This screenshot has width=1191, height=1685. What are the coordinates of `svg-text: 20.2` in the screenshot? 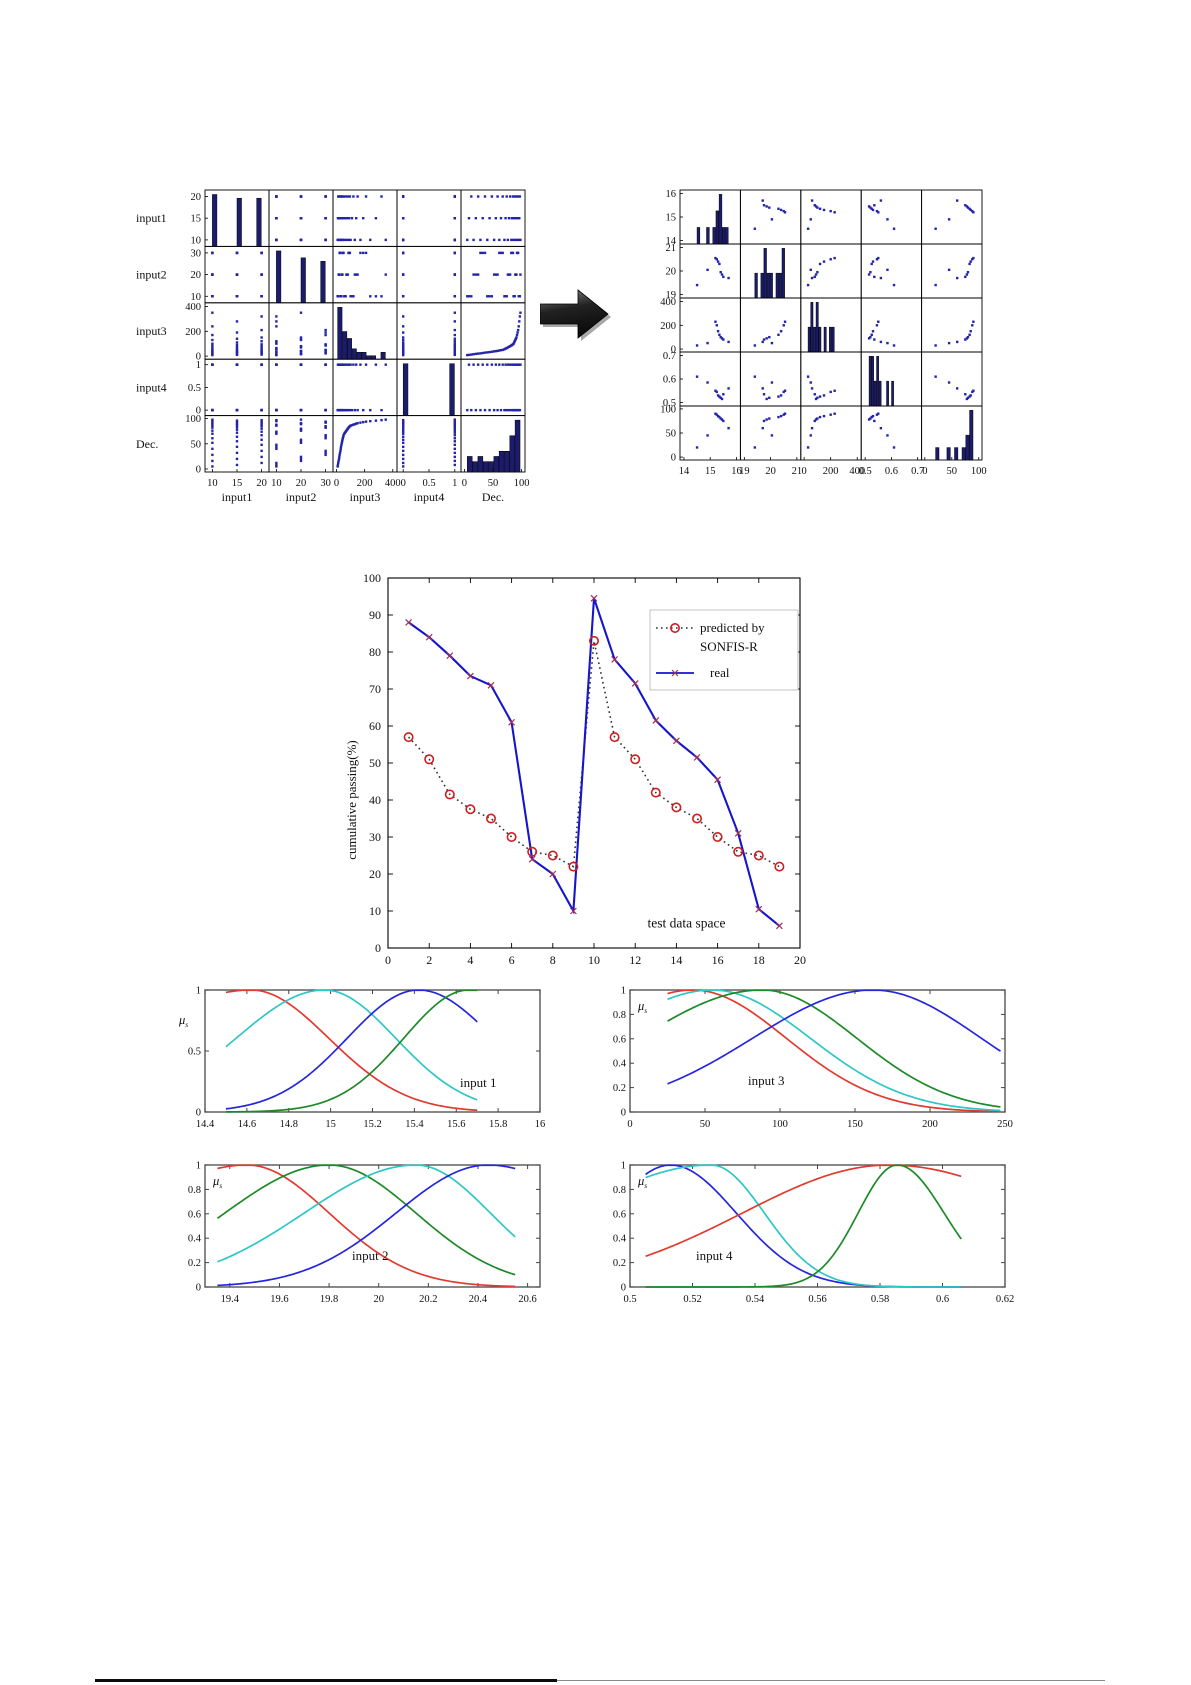 It's located at (428, 1299).